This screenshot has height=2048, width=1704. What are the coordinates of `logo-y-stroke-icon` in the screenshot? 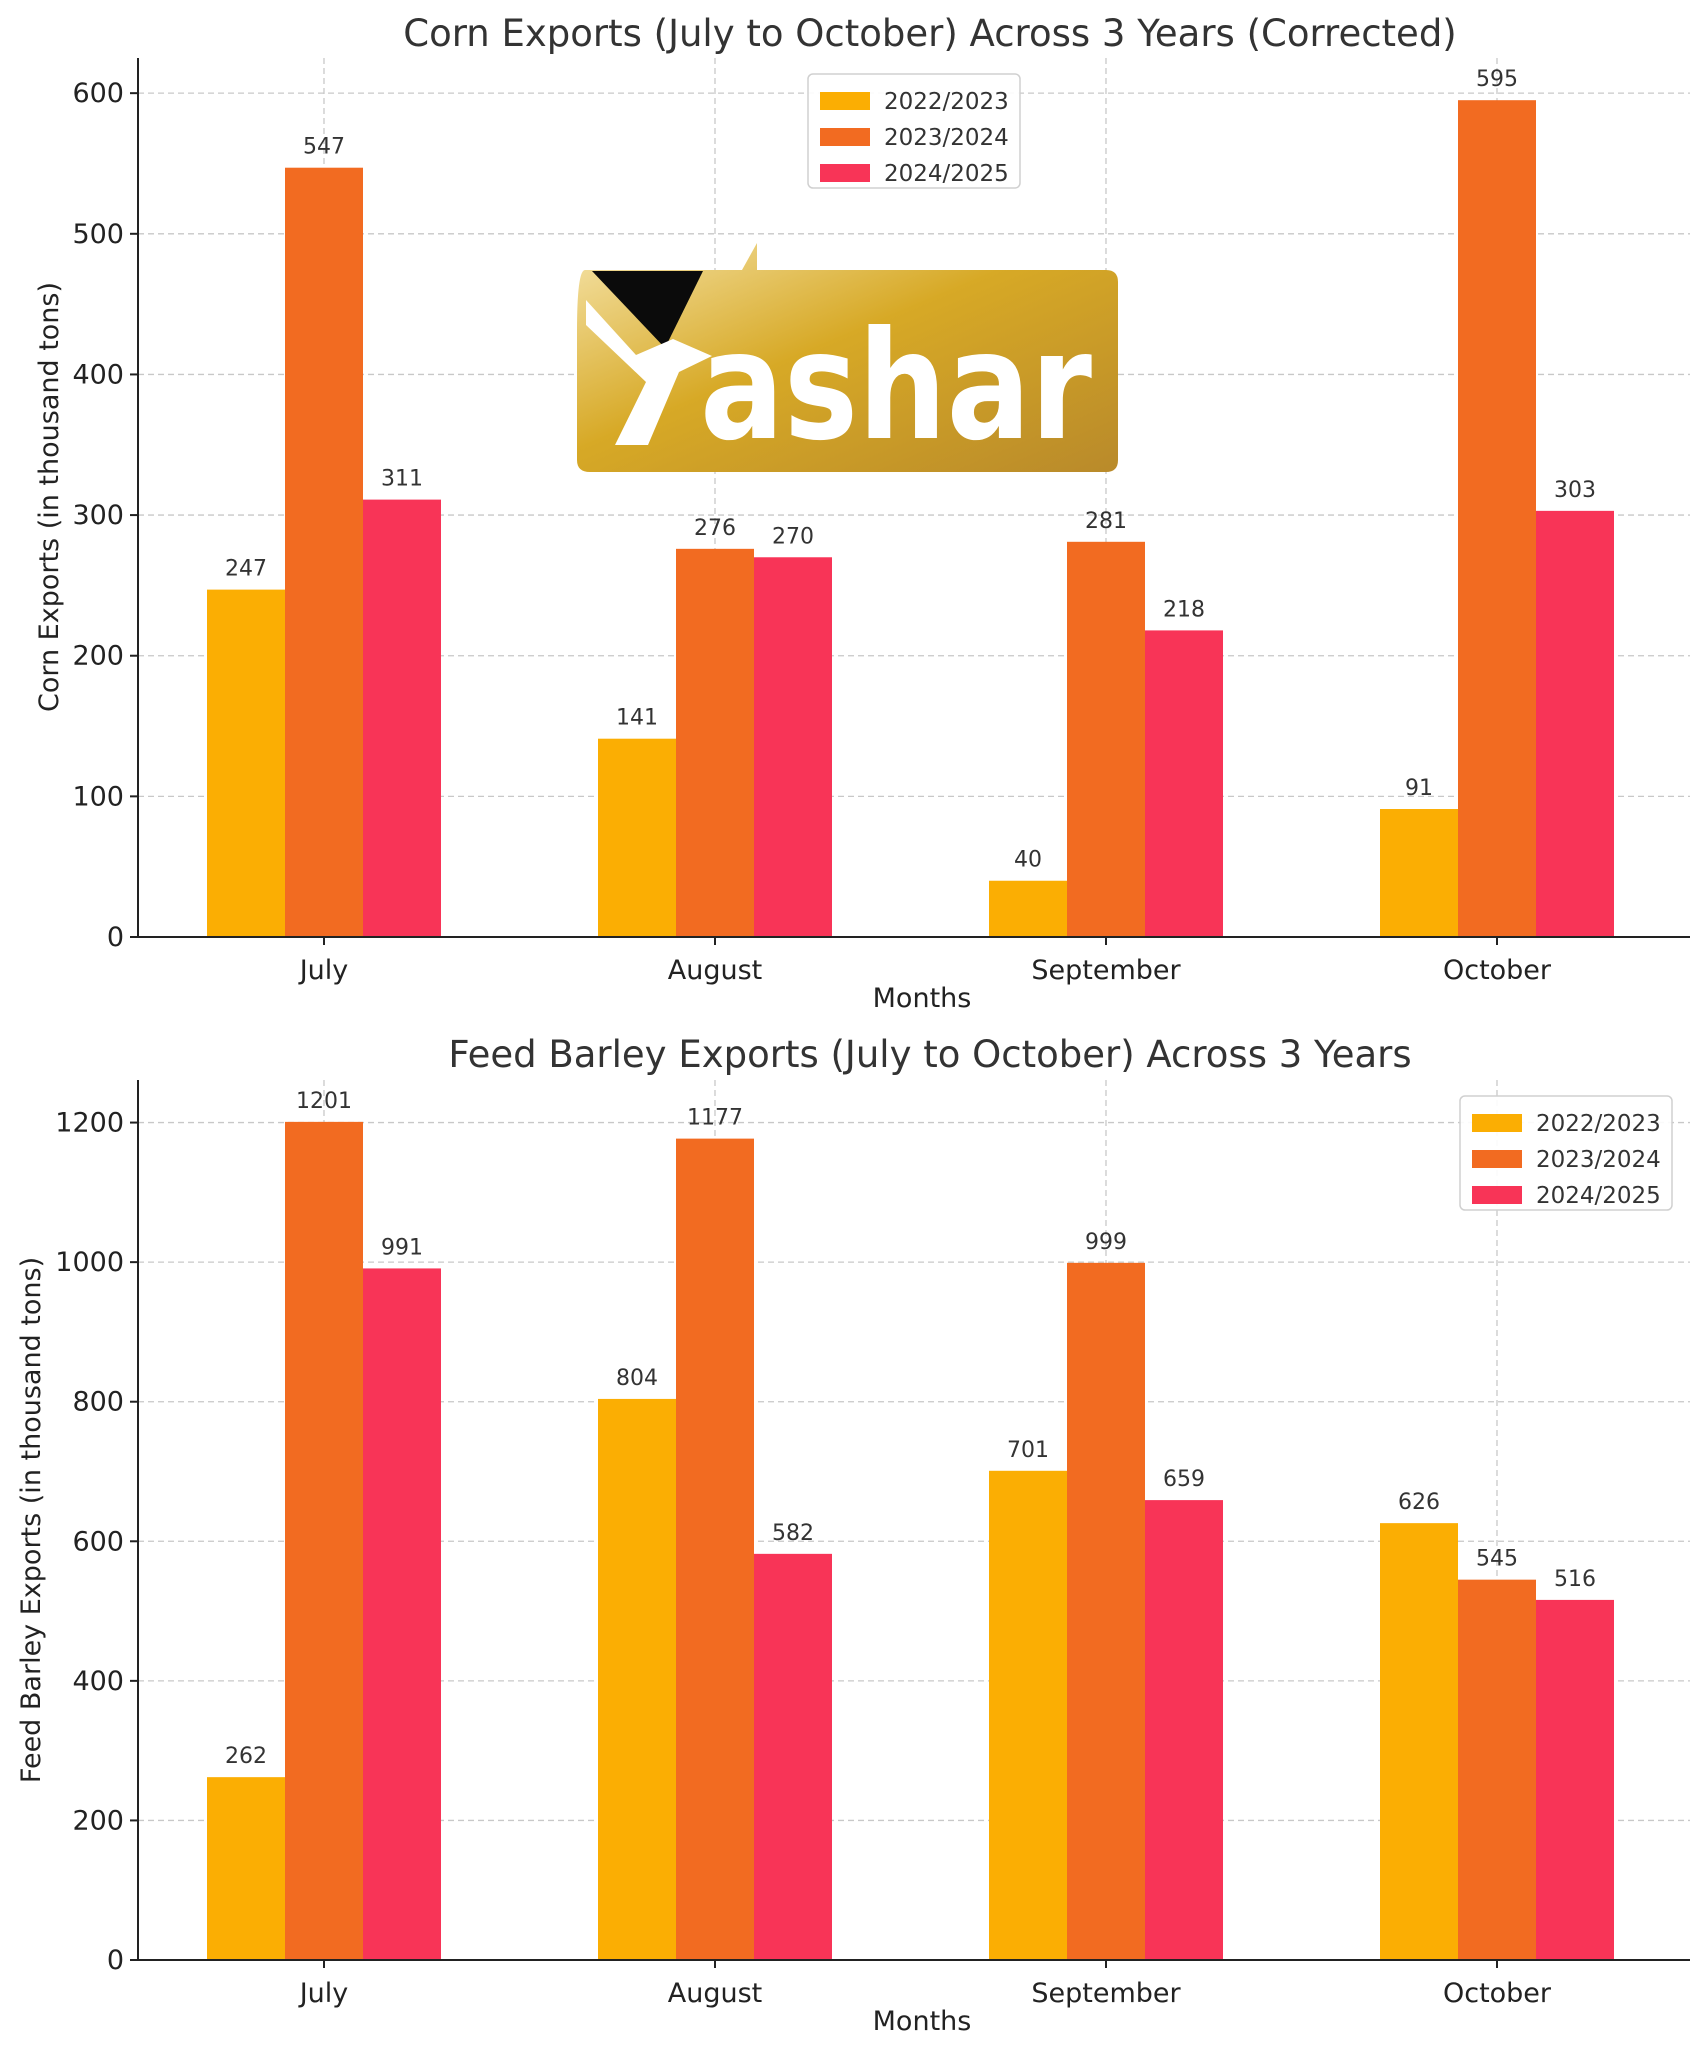 It's located at (649, 372).